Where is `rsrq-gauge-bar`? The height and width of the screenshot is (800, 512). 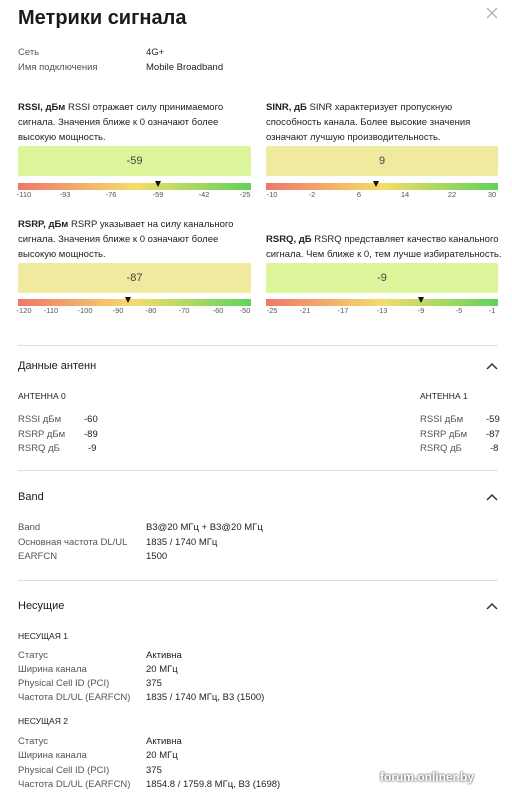 rsrq-gauge-bar is located at coordinates (382, 302).